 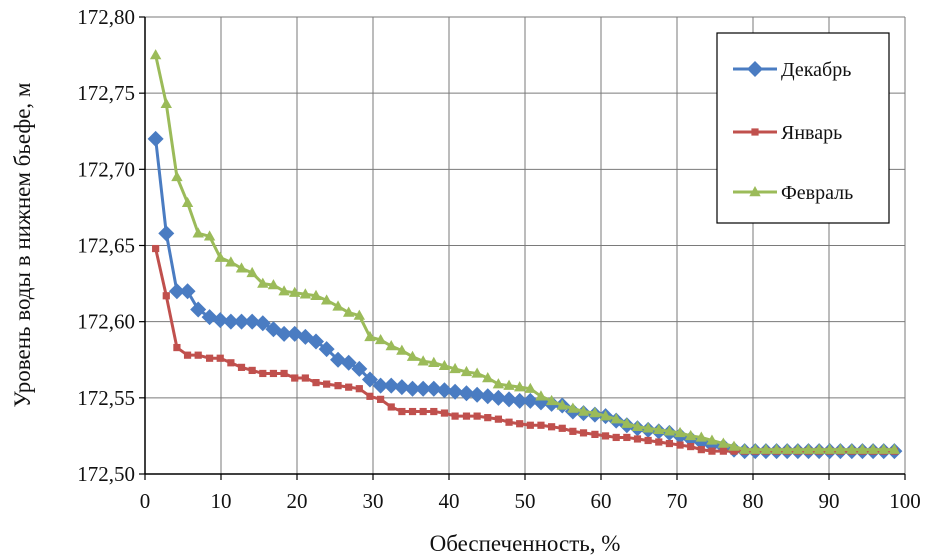 I want to click on x-tick-label: 90, so click(x=829, y=501).